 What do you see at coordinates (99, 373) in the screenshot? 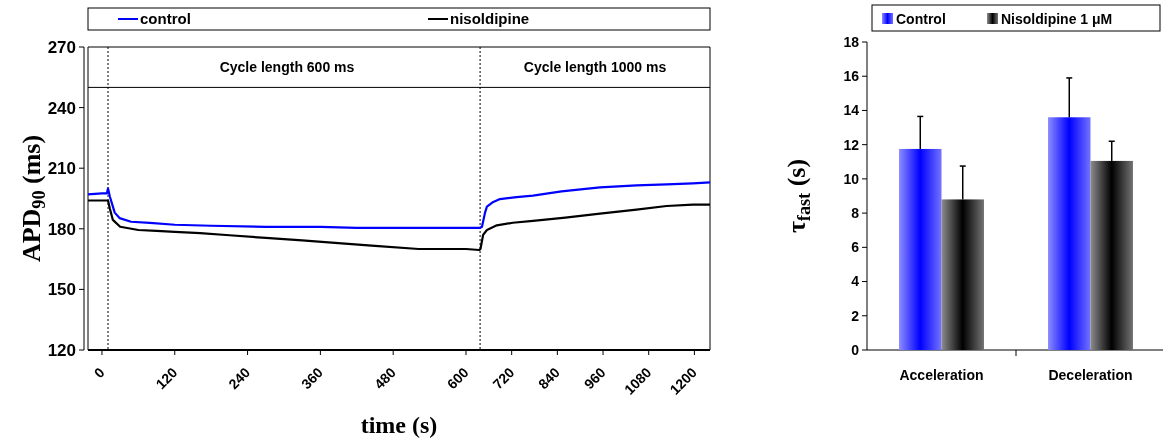
I see `x-tick-label: 0` at bounding box center [99, 373].